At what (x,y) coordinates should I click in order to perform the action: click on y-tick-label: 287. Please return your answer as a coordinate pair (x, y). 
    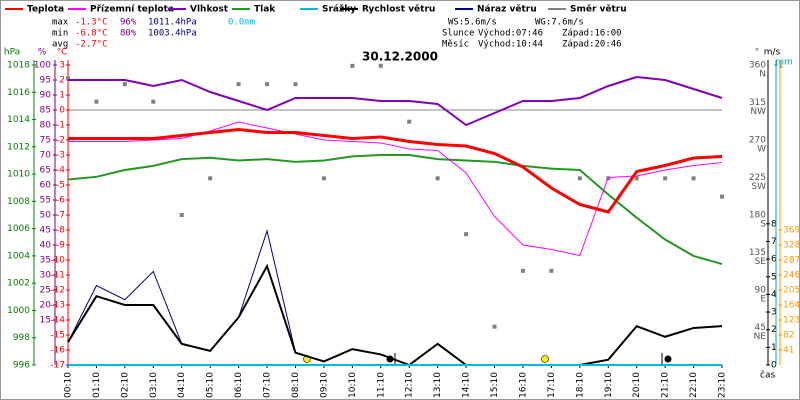
    Looking at the image, I should click on (791, 261).